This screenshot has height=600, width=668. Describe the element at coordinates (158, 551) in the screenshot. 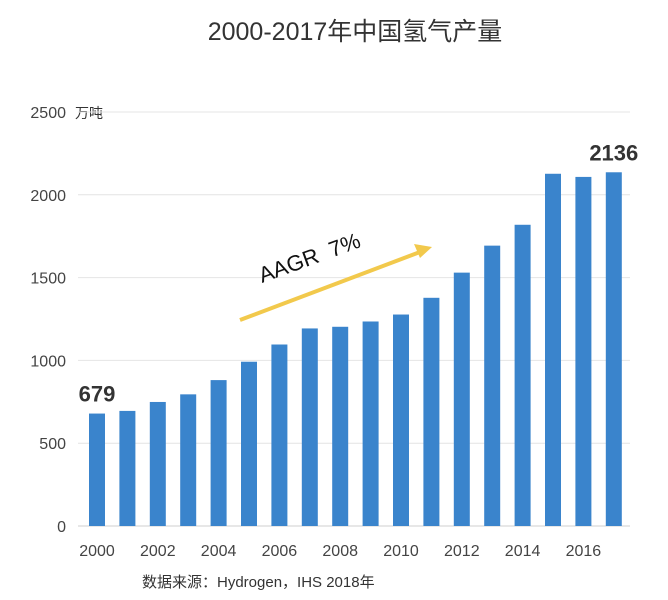

I see `x-tick-label: 2002` at that location.